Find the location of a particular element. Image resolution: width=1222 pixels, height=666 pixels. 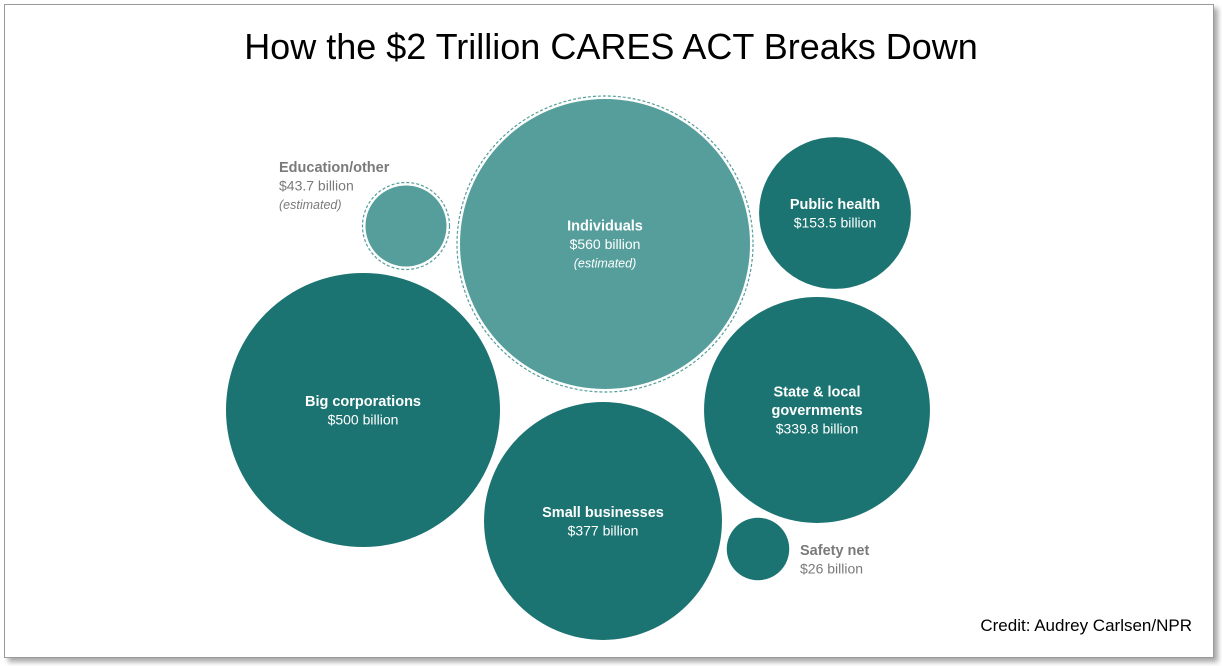

bubble-public-health: Public health$153.5 billion is located at coordinates (835, 213).